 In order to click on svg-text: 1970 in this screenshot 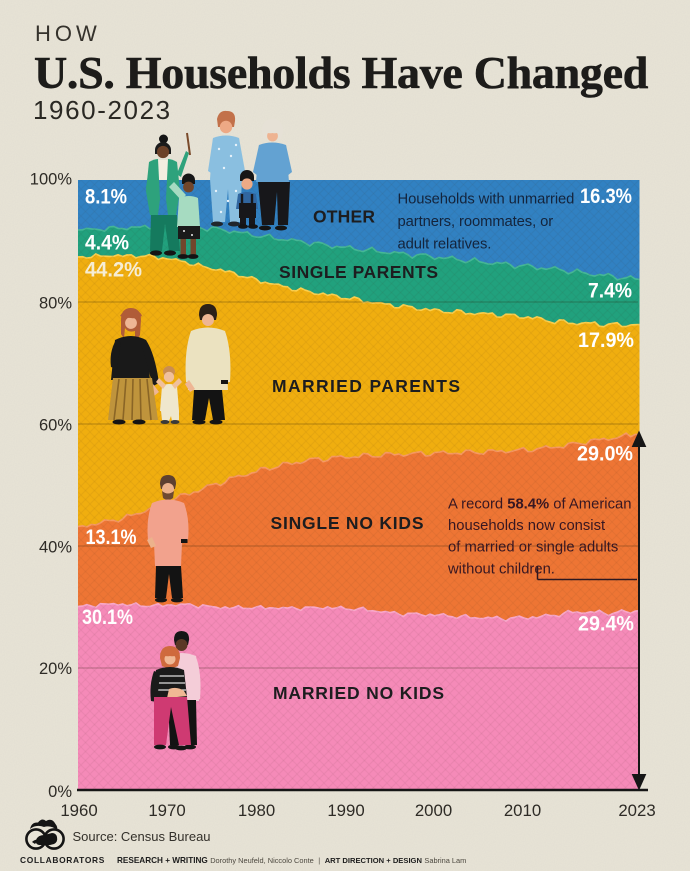, I will do `click(166, 810)`.